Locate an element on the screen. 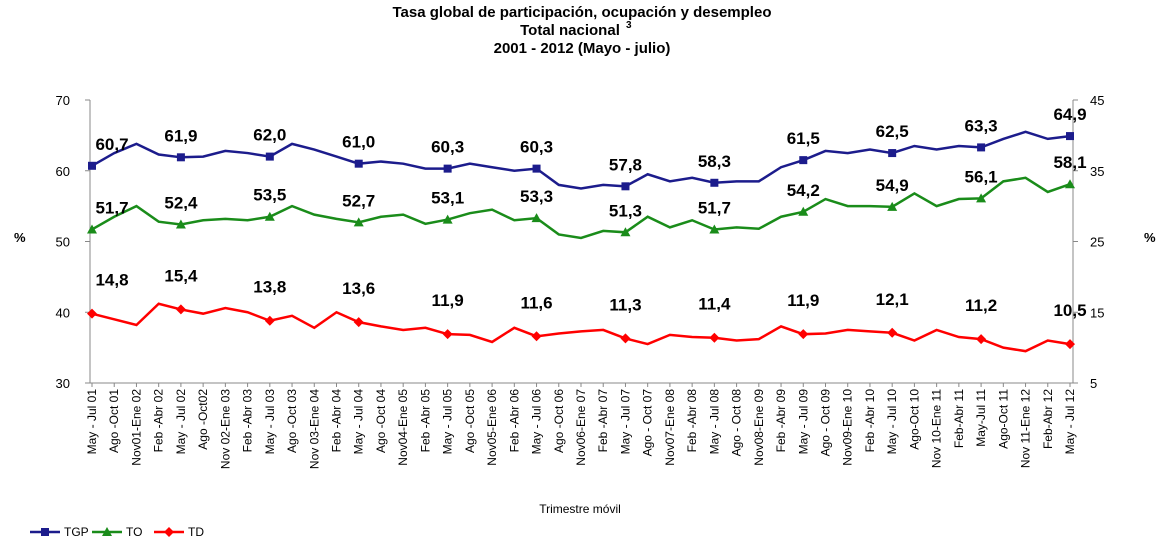  data-label: 12,1 is located at coordinates (892, 299).